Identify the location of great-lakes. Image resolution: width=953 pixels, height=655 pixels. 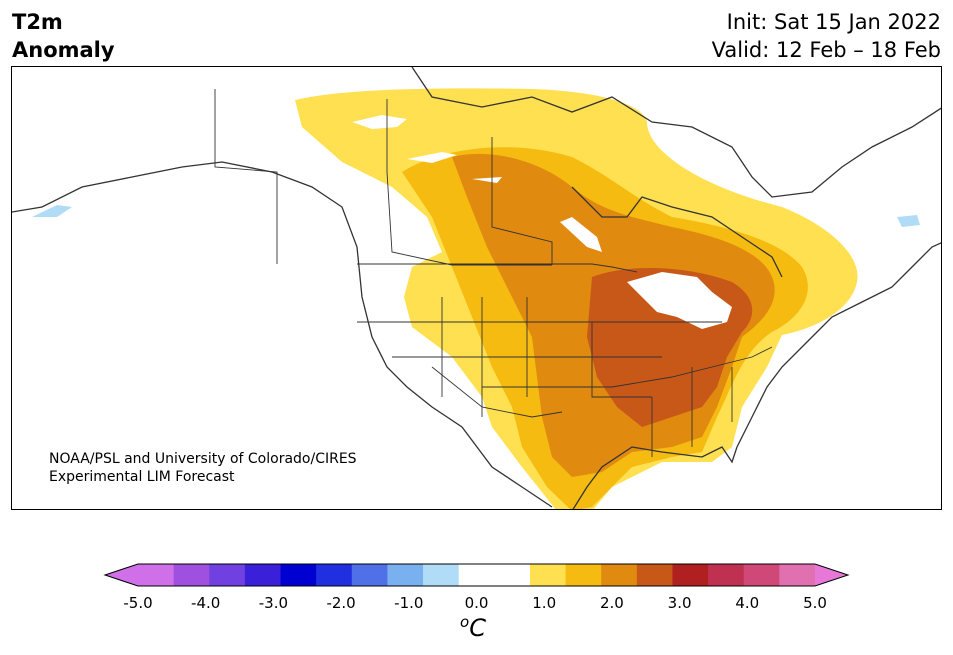
(679, 300).